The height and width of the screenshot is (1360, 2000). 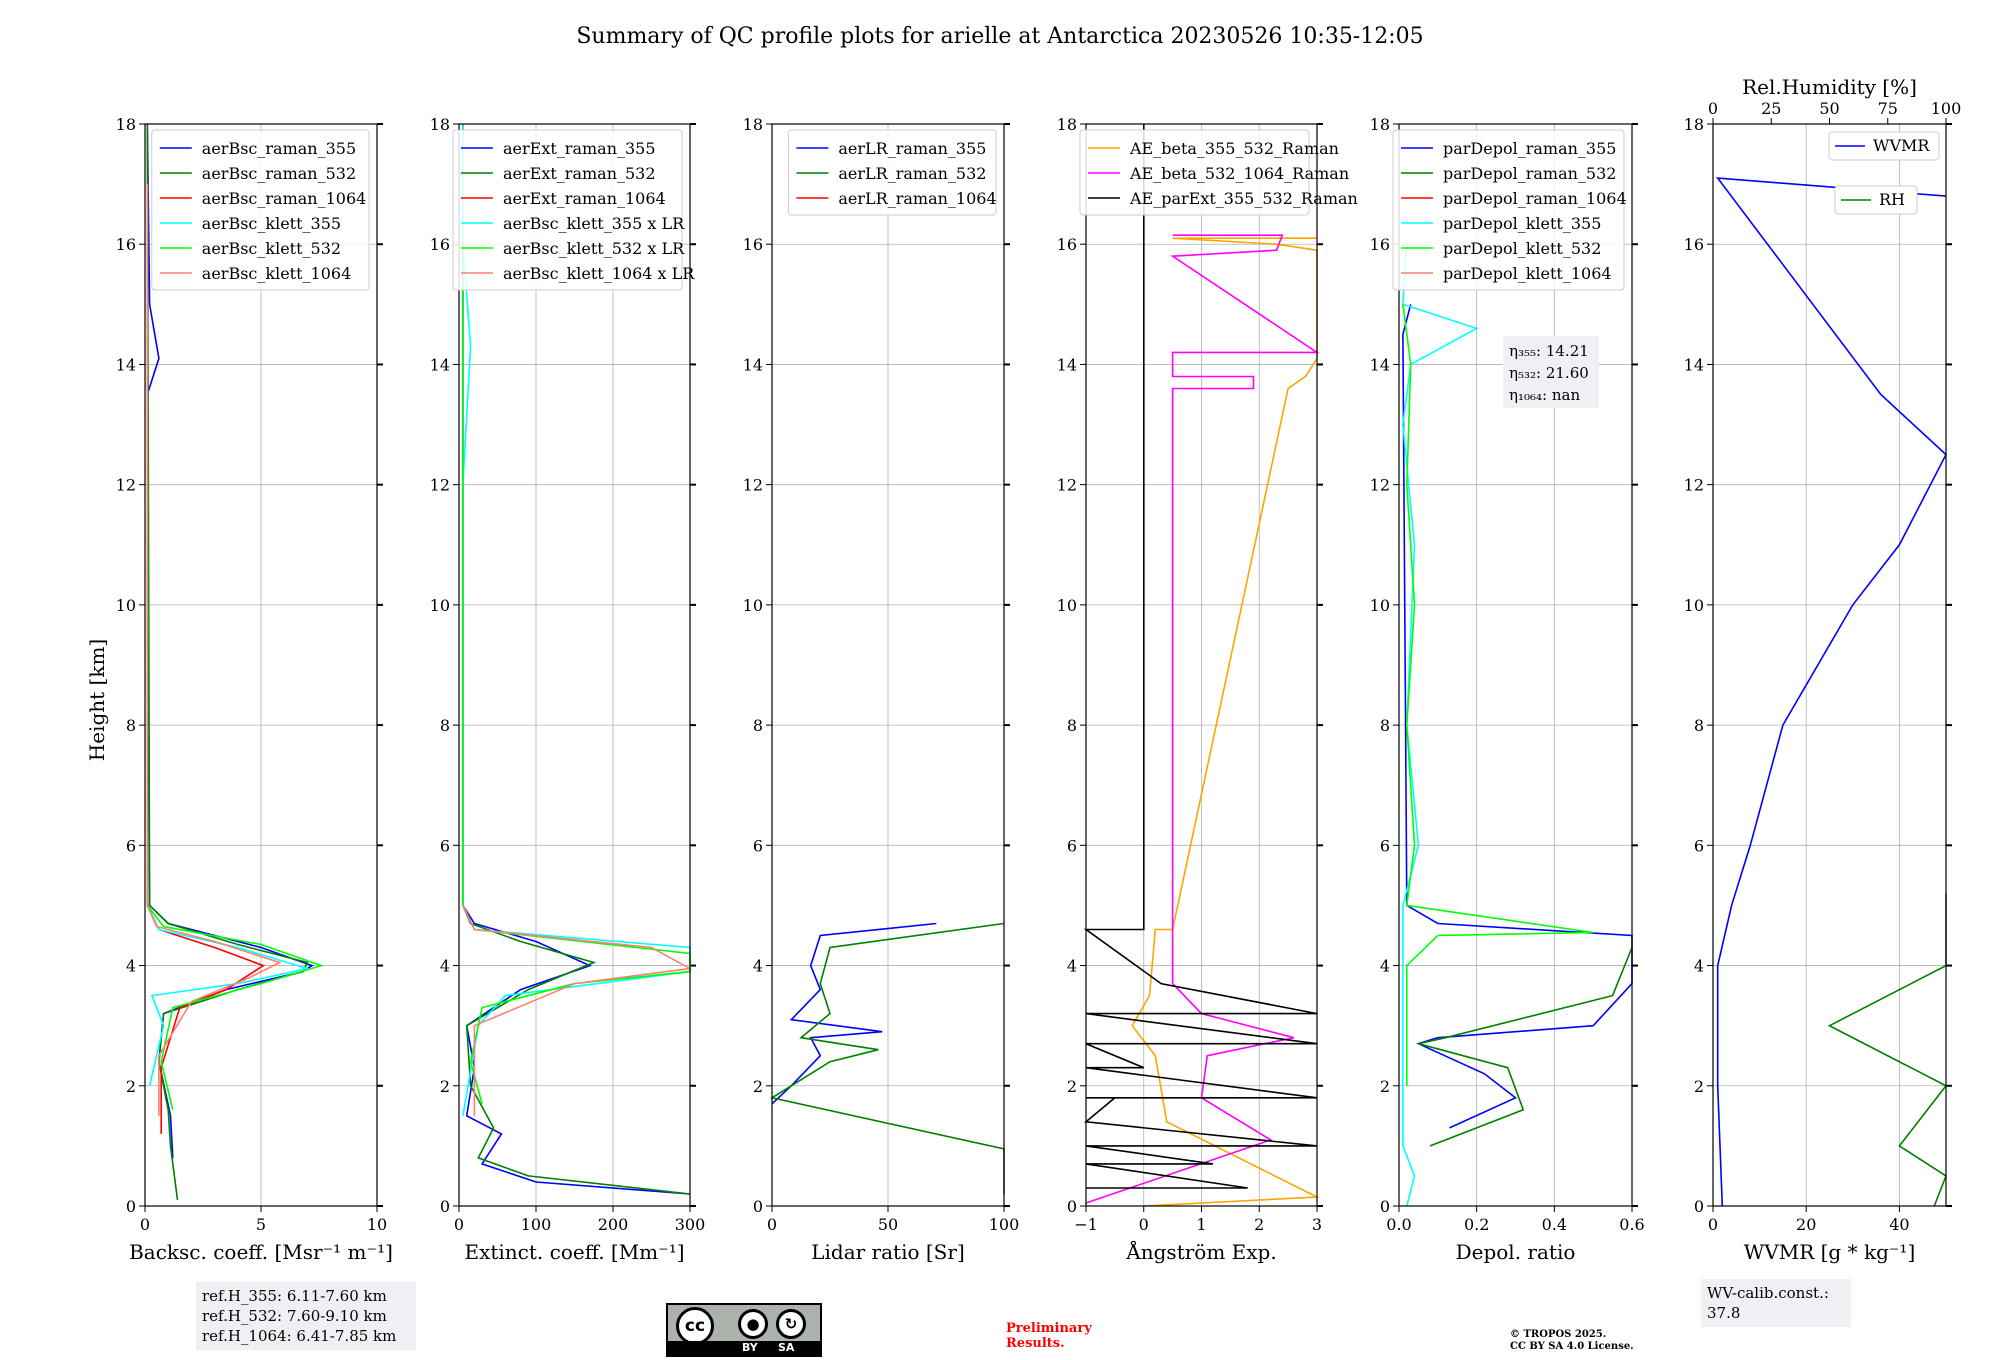 What do you see at coordinates (574, 1252) in the screenshot?
I see `x-axis-label: Extinct. coeff. [Mm⁻¹]` at bounding box center [574, 1252].